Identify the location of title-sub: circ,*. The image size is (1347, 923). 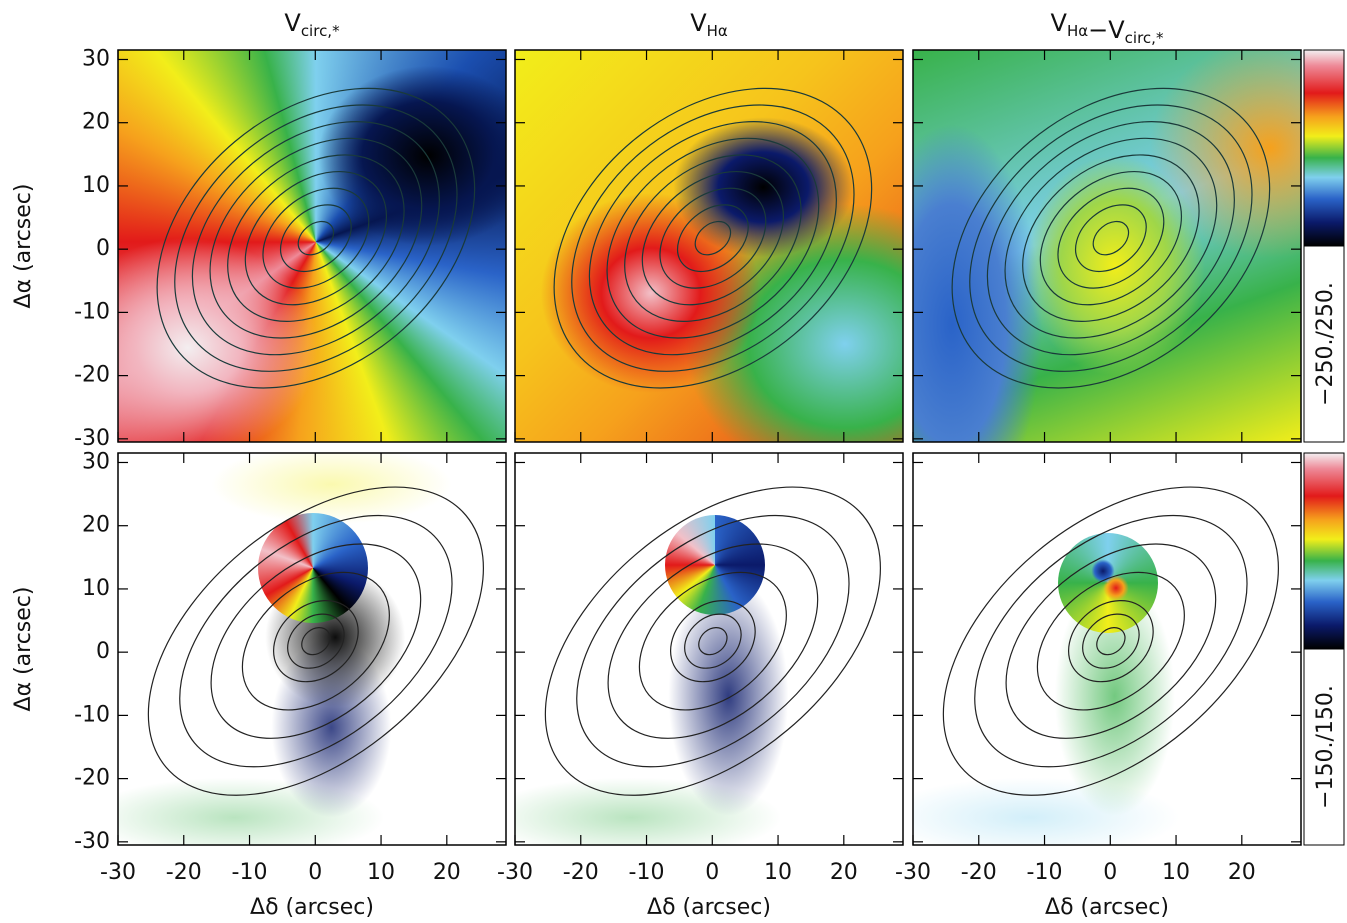
(320, 31).